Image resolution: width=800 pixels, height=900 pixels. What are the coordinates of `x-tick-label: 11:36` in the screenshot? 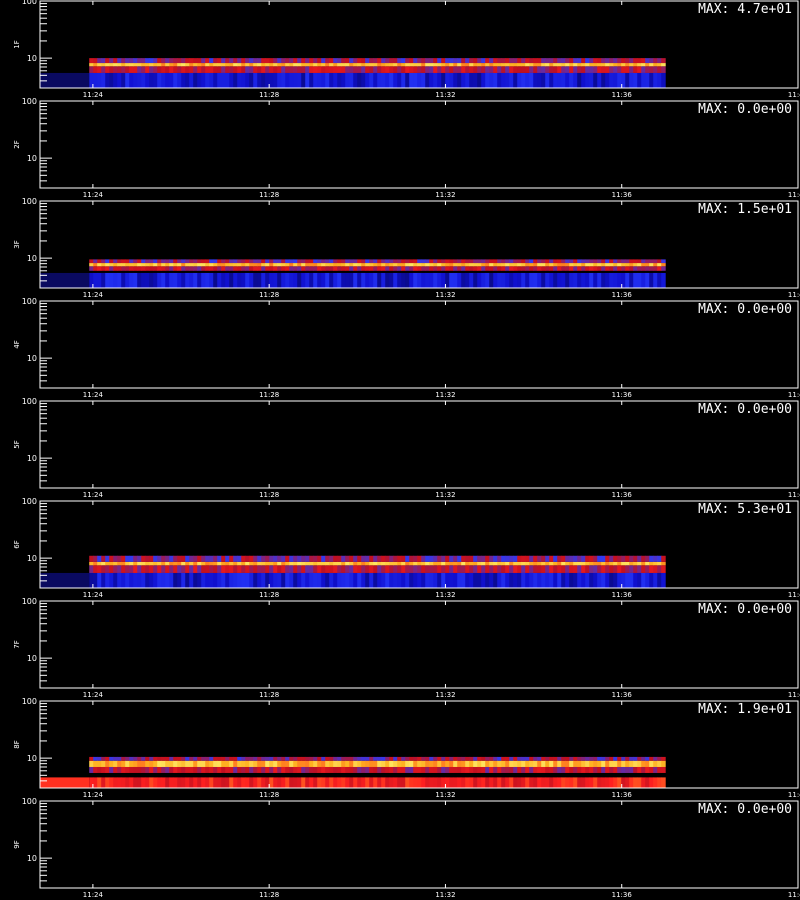 It's located at (622, 395).